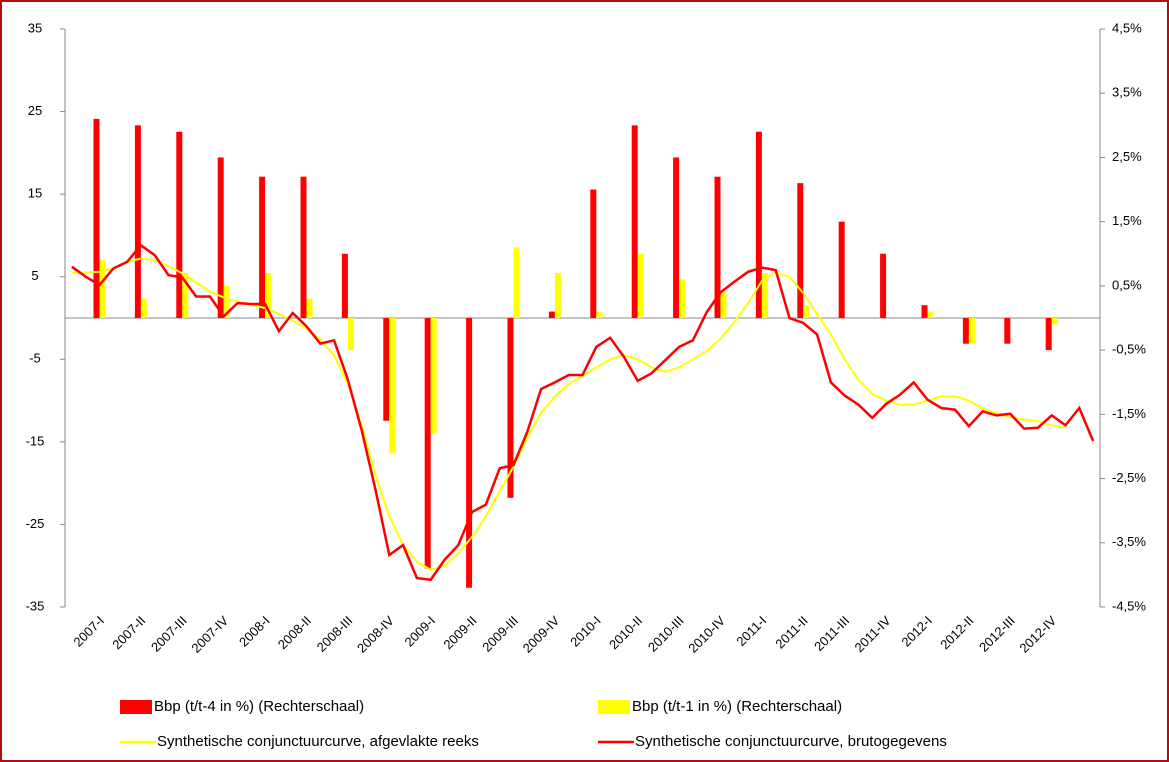  Describe the element at coordinates (1127, 220) in the screenshot. I see `y2-tick-label: 1,5%` at that location.